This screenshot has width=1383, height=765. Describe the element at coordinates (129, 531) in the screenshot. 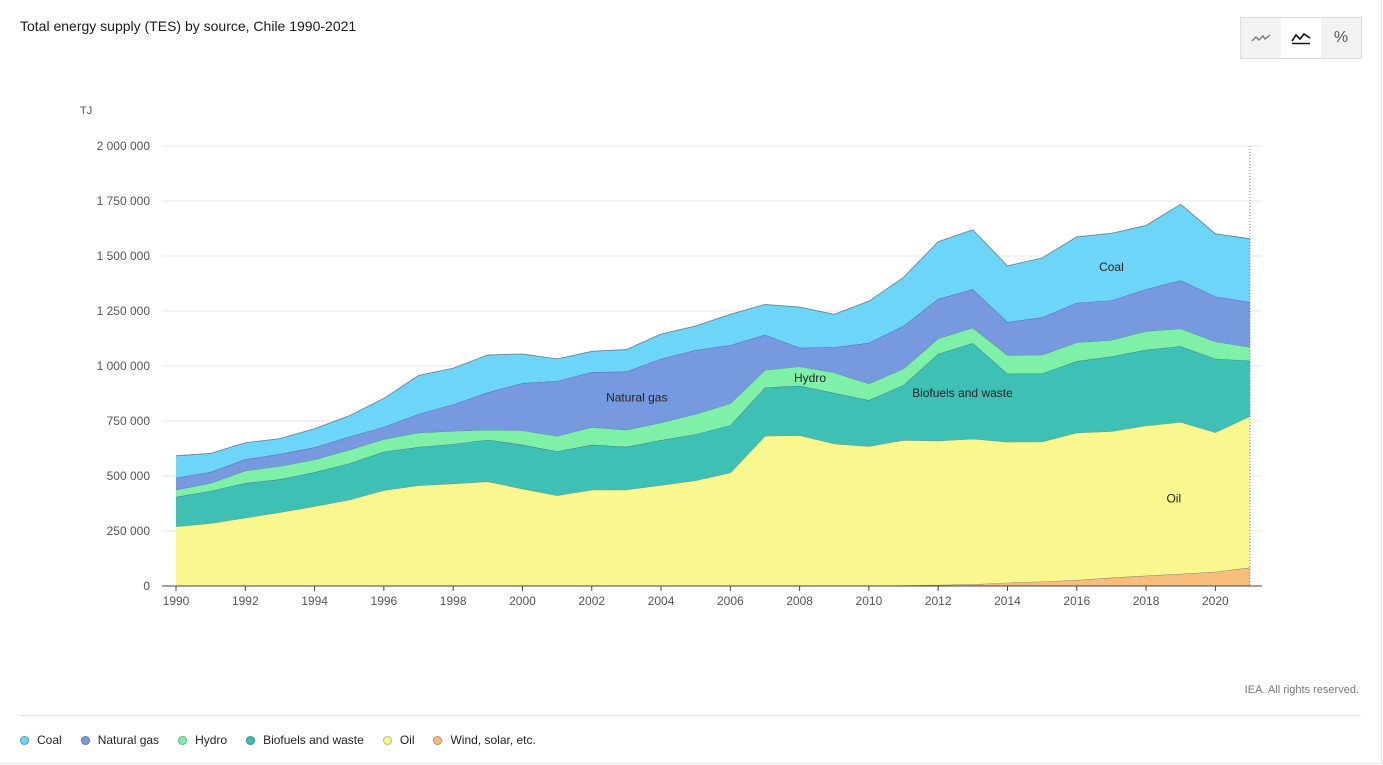

I see `y-tick-label: 250 000` at that location.